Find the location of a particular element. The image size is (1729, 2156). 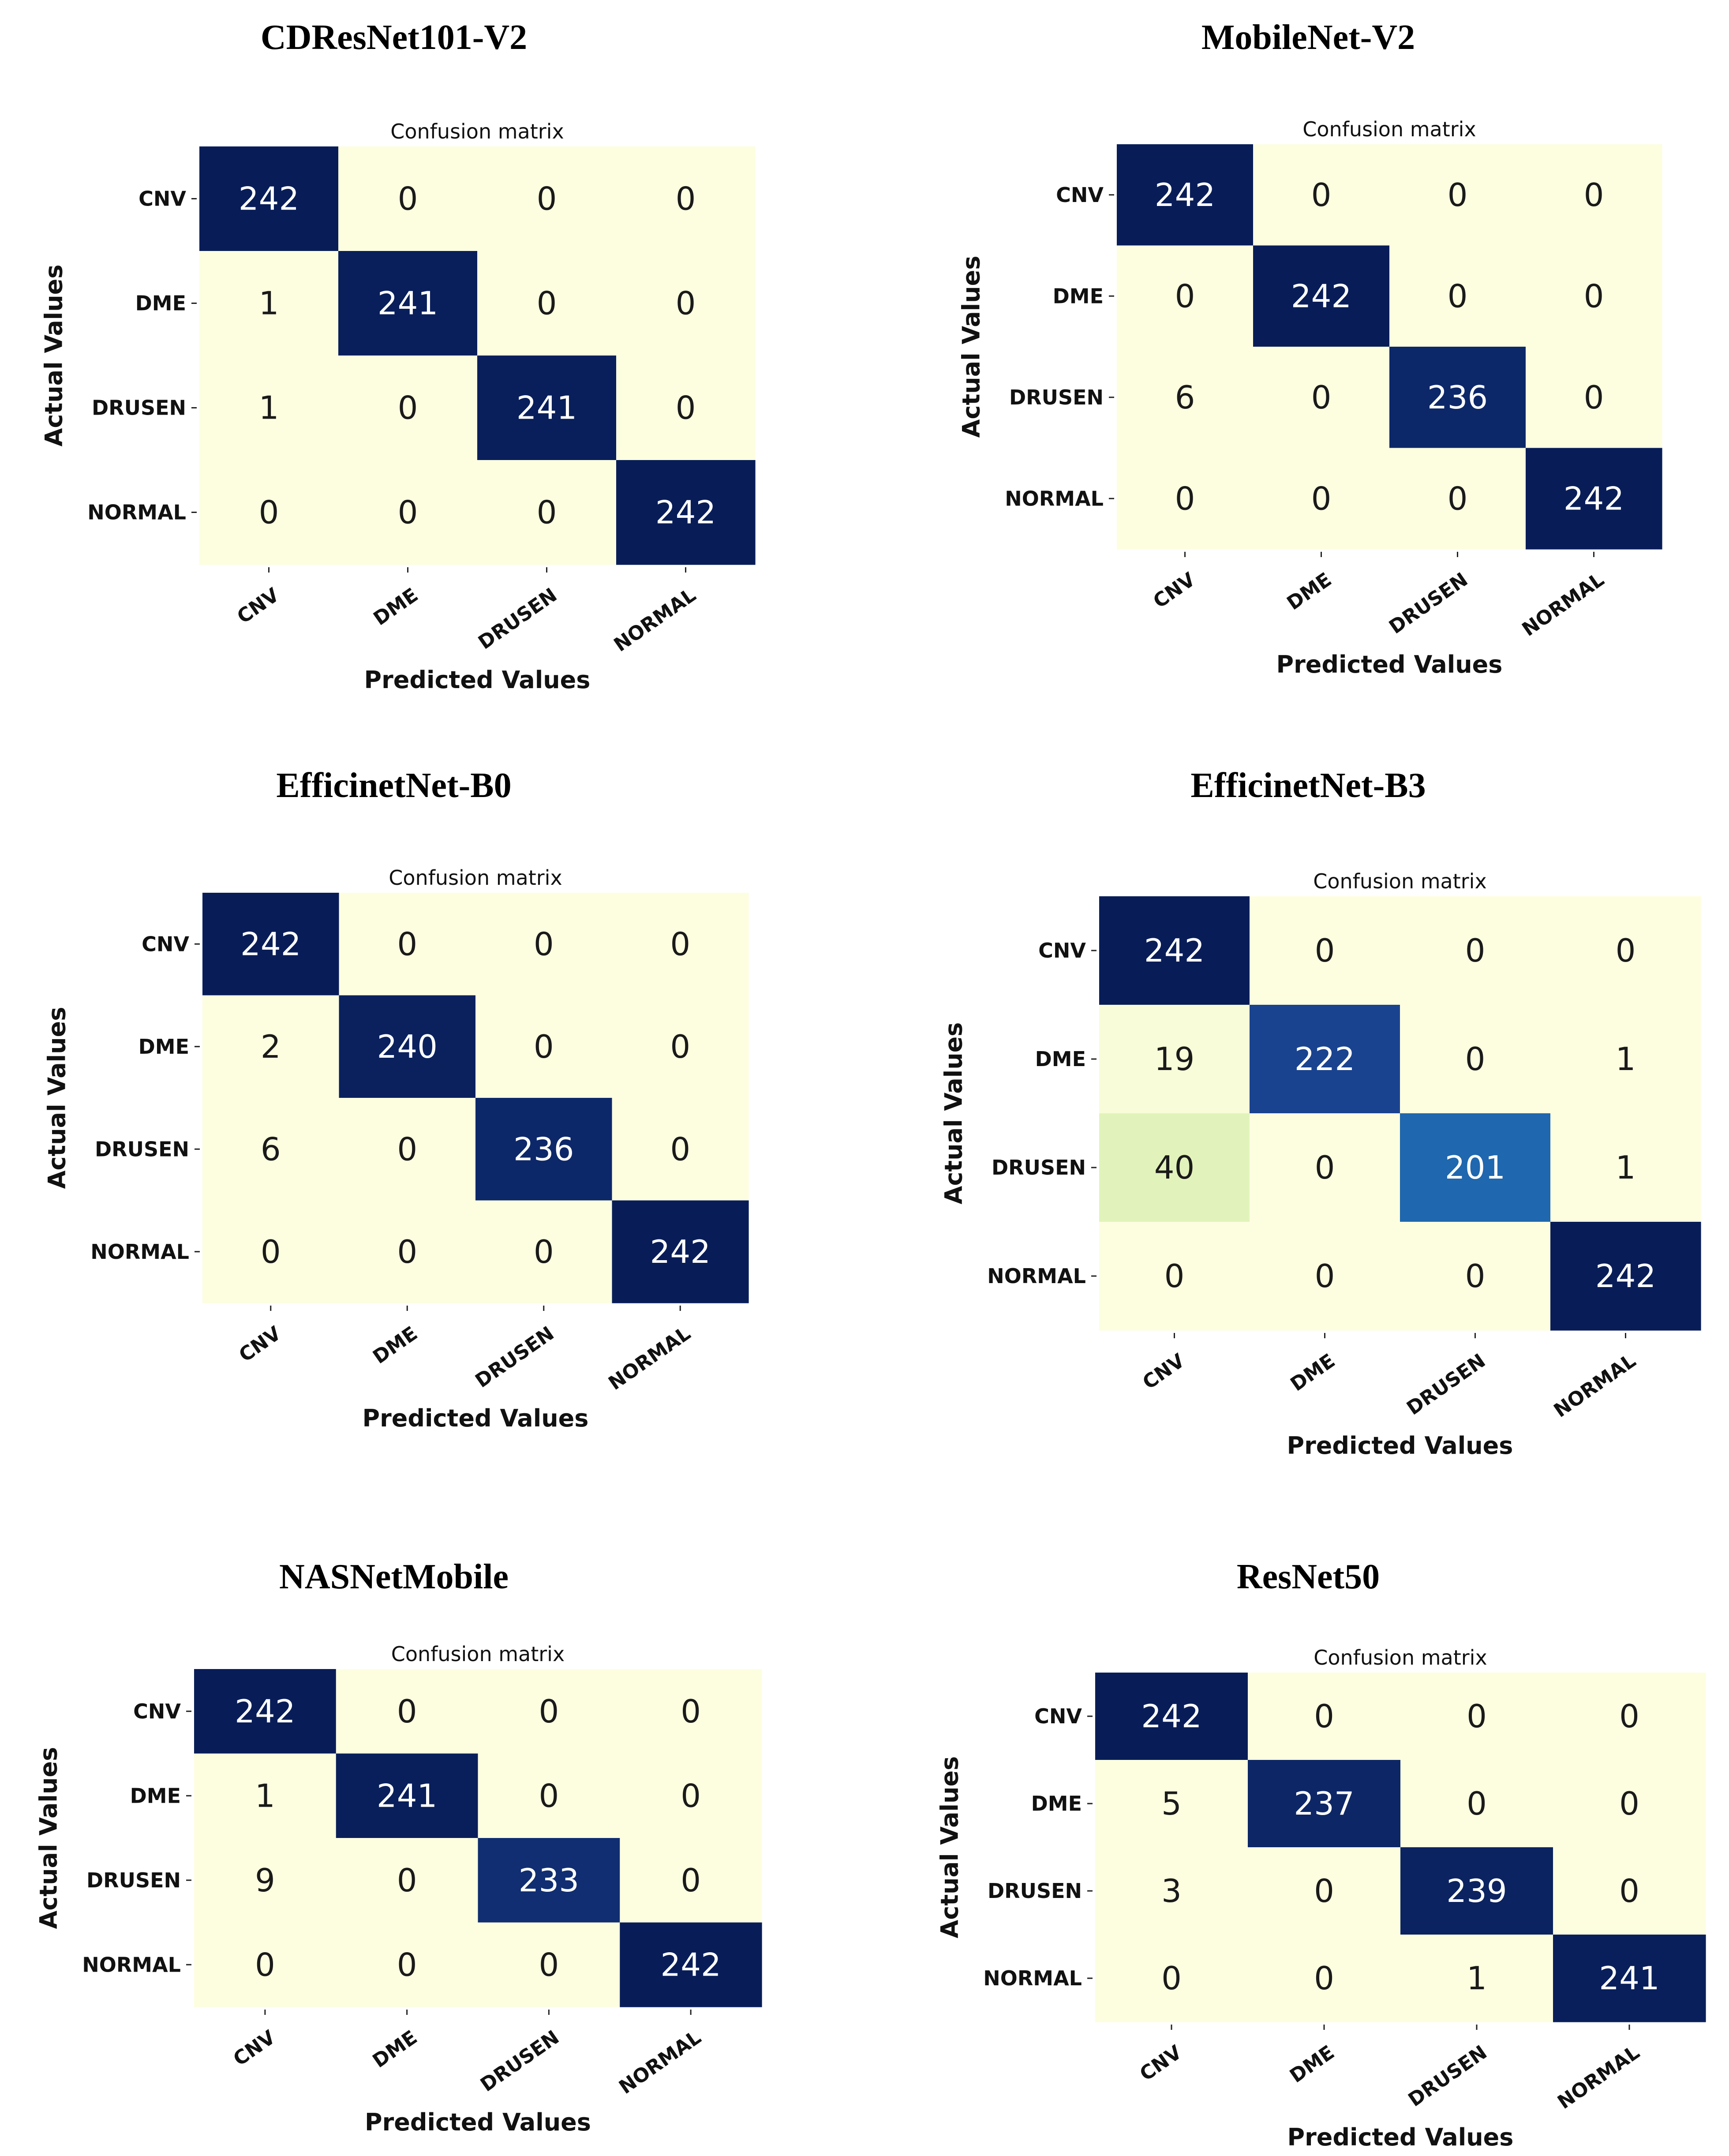

x-tick-label: DME is located at coordinates (395, 607).